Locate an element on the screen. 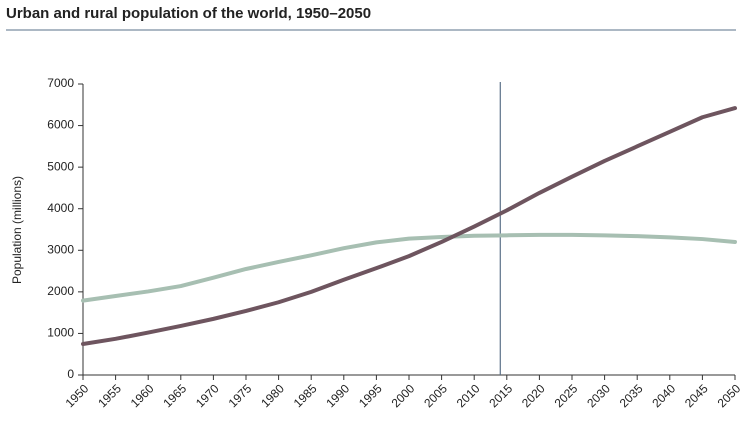 The height and width of the screenshot is (431, 750). y-tick-label: 0 is located at coordinates (70, 374).